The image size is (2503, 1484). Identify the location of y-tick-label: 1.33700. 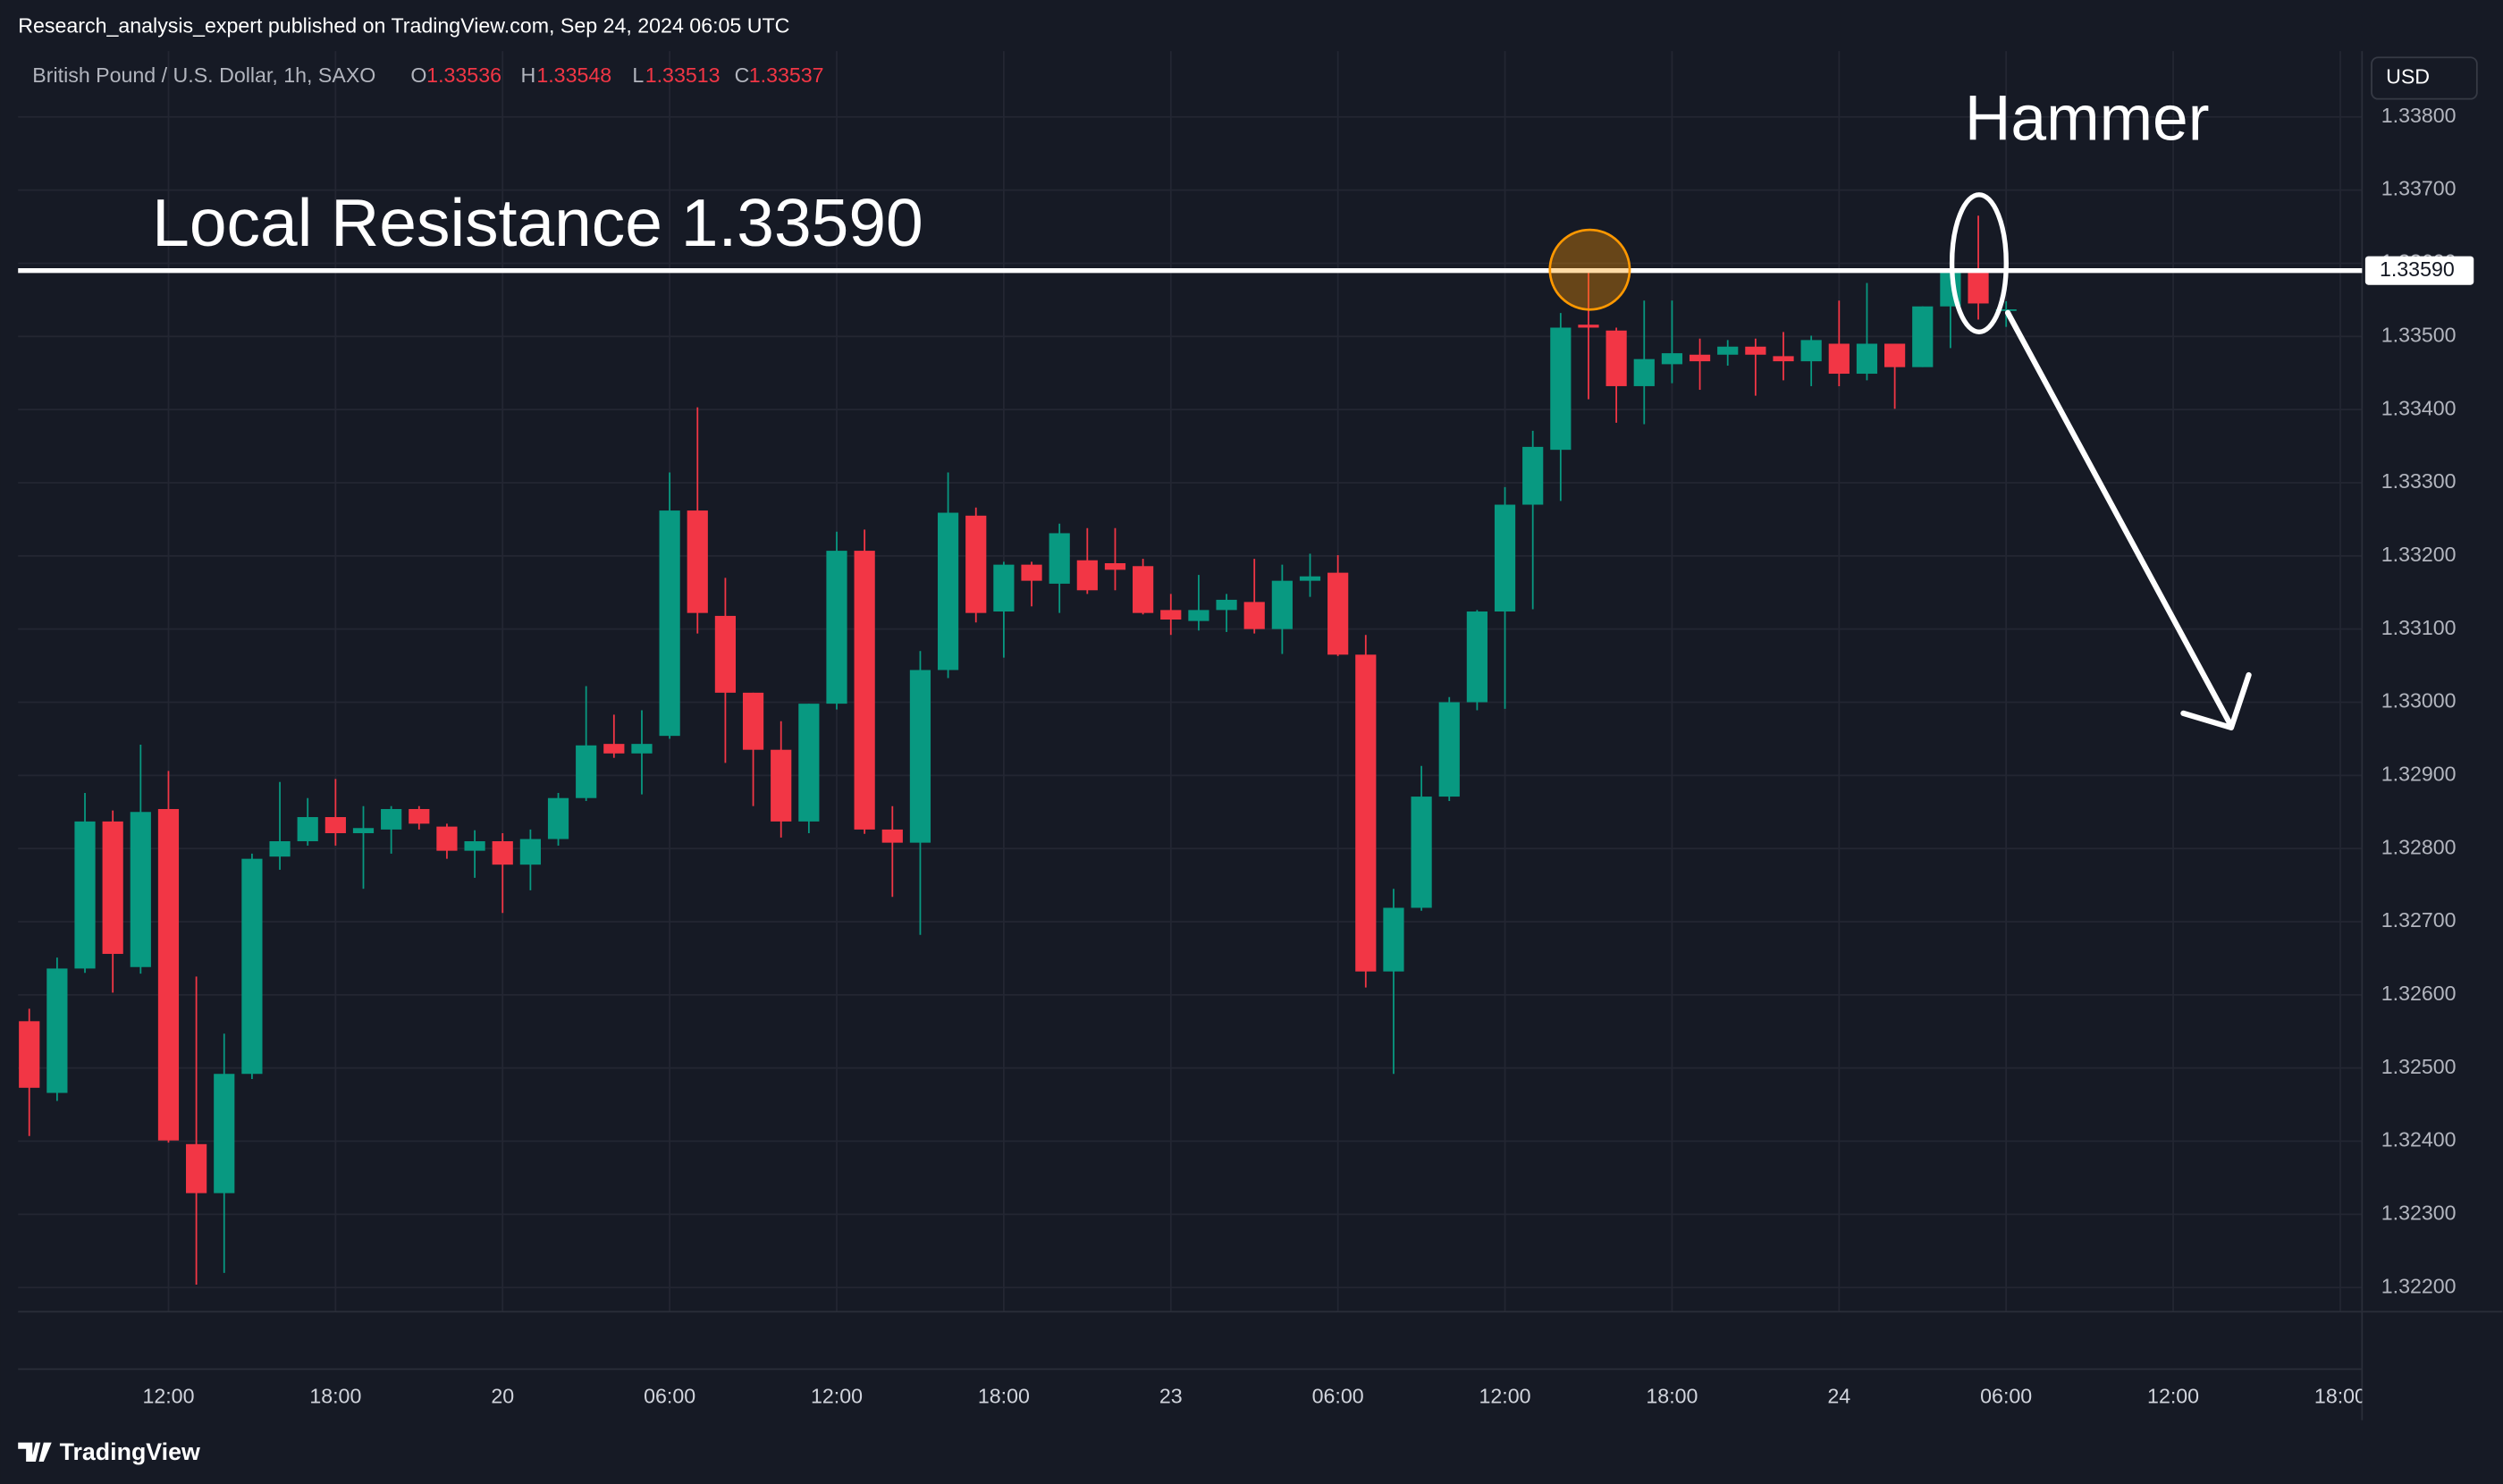
(2419, 188).